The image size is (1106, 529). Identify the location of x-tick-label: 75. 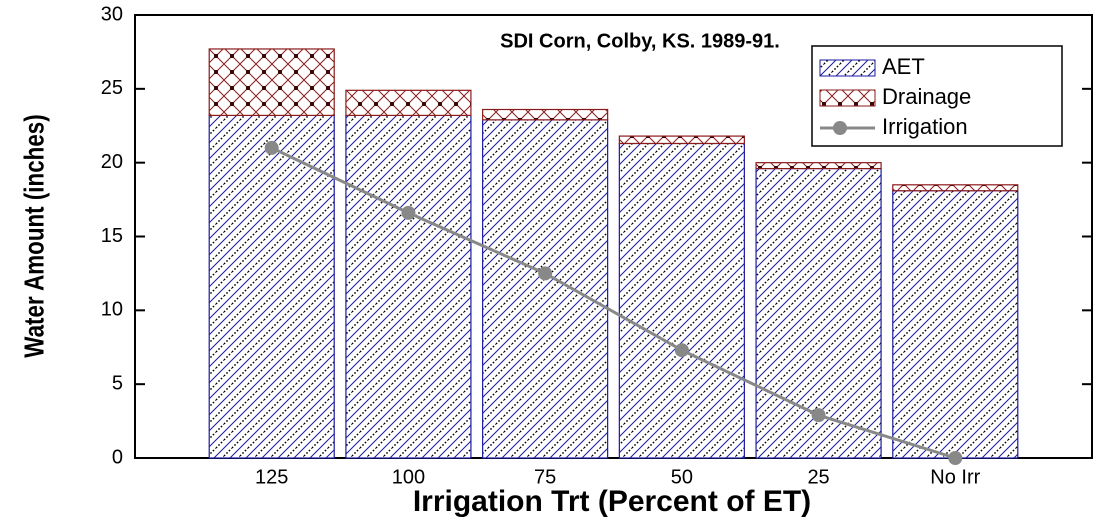
(545, 477).